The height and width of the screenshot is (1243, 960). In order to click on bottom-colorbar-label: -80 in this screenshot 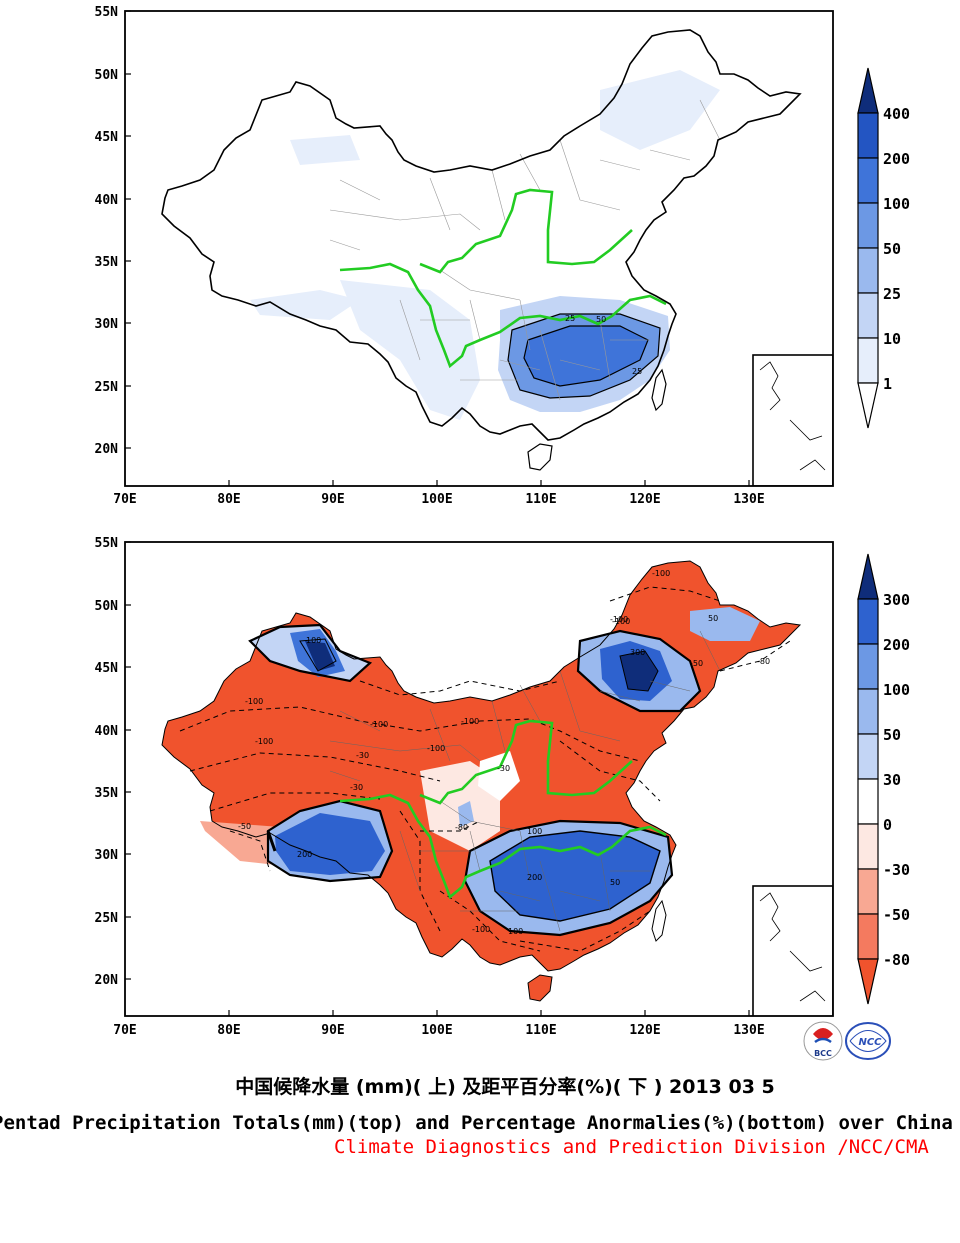, I will do `click(896, 960)`.